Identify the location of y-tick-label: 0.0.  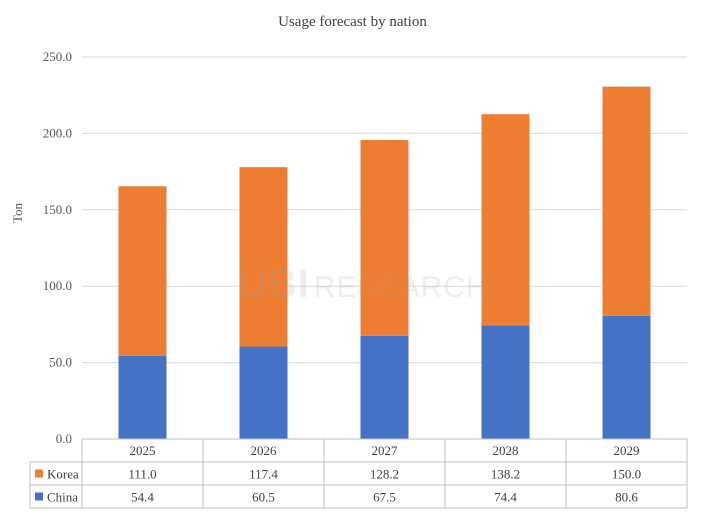
(64, 438).